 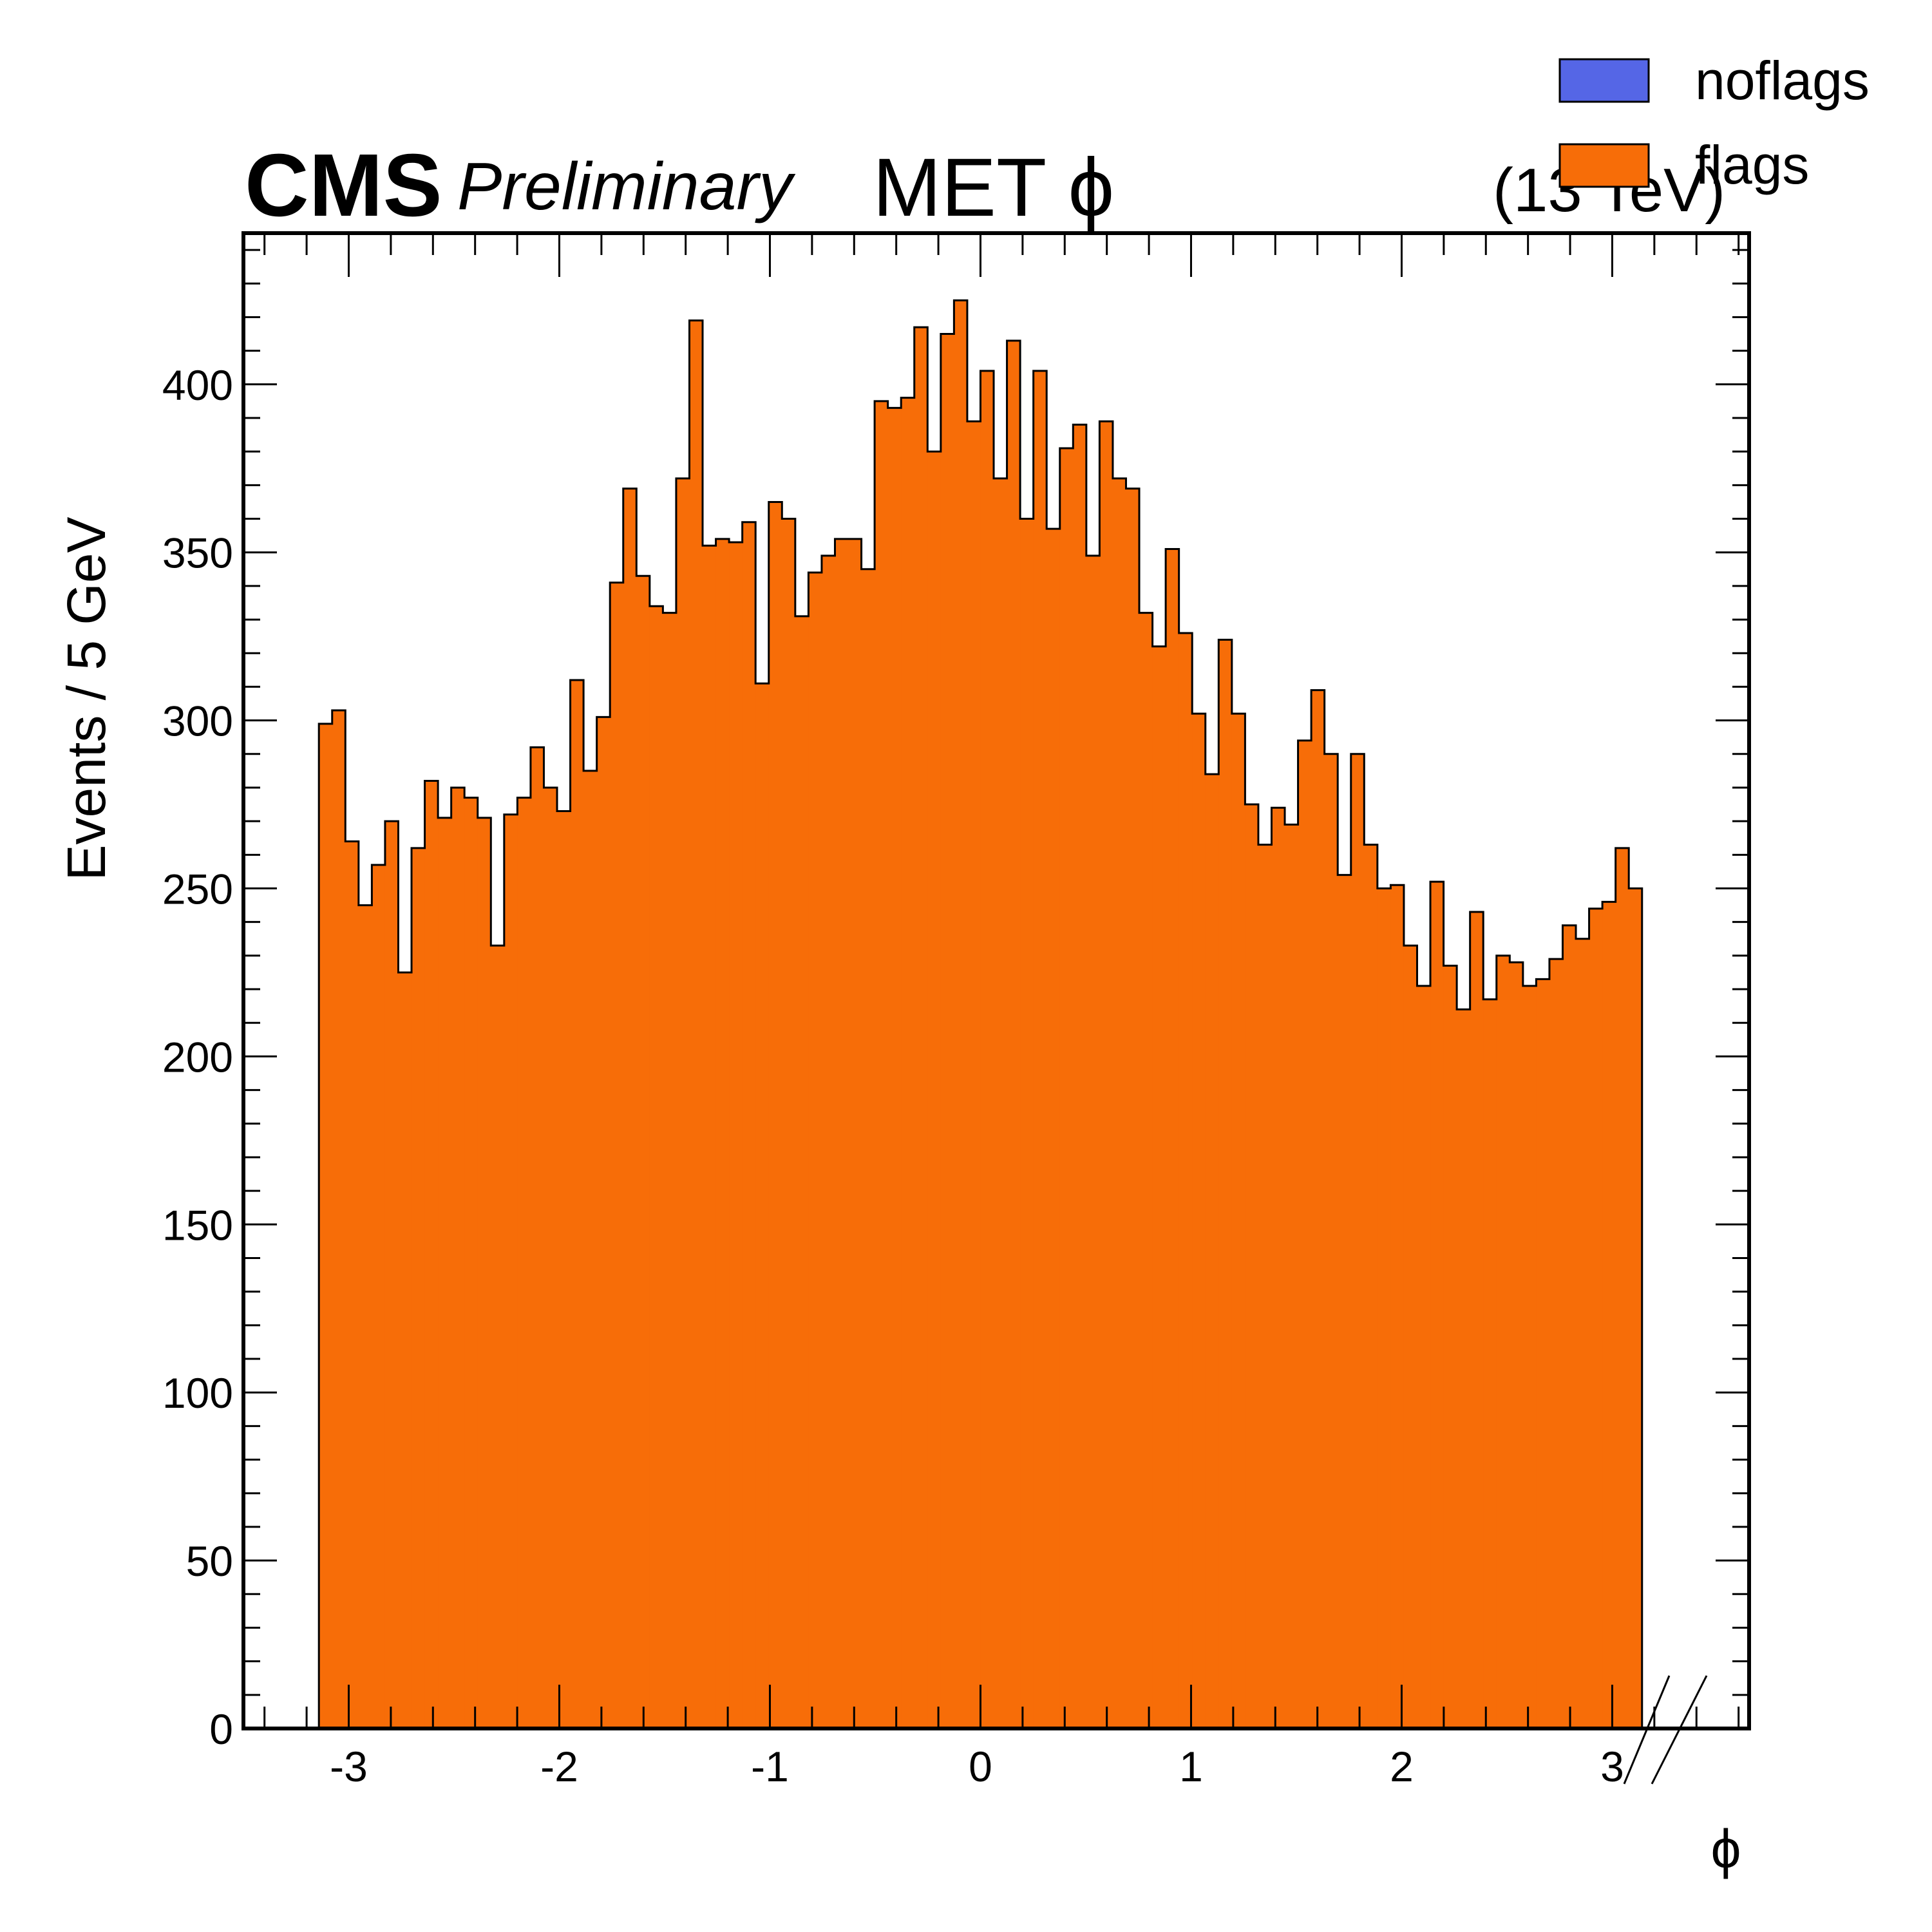 I want to click on legend: noflags flags, so click(x=1714, y=123).